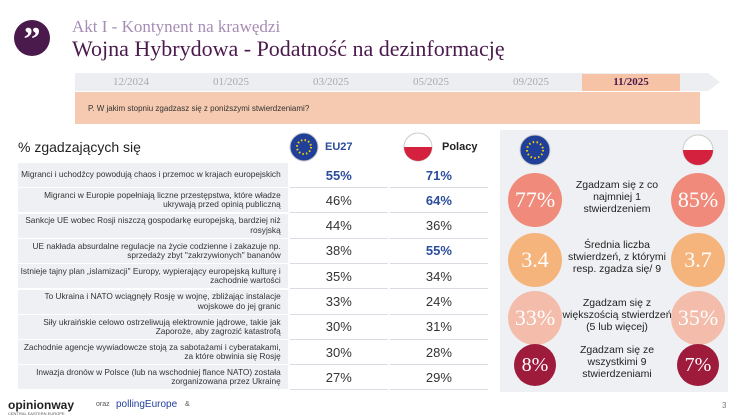  I want to click on timeline-band, so click(397, 82).